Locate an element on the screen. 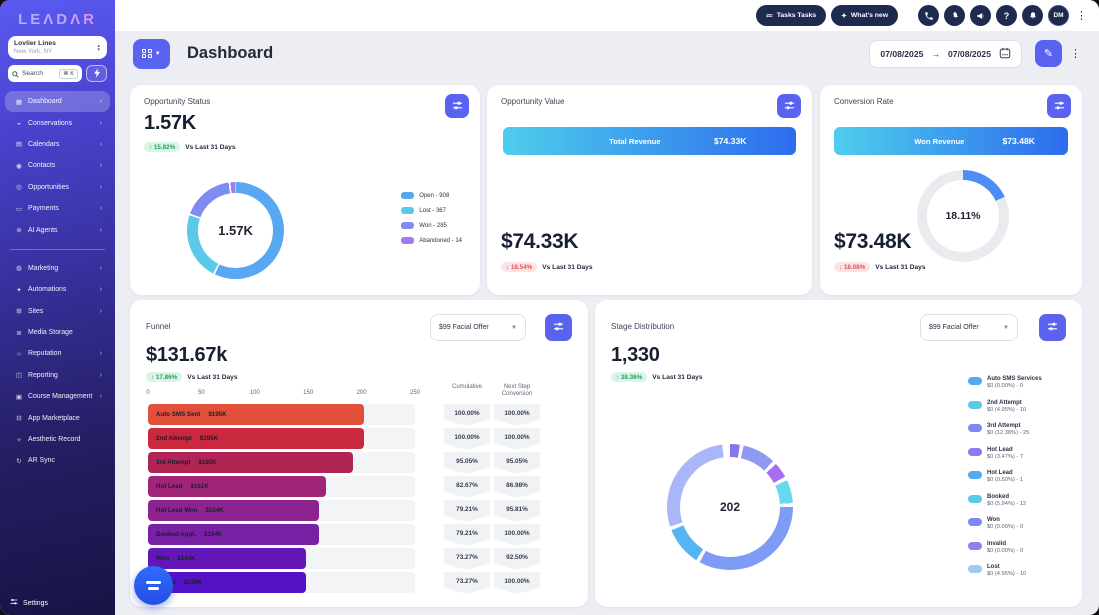 This screenshot has height=615, width=1099. chat-launcher-button is located at coordinates (153, 585).